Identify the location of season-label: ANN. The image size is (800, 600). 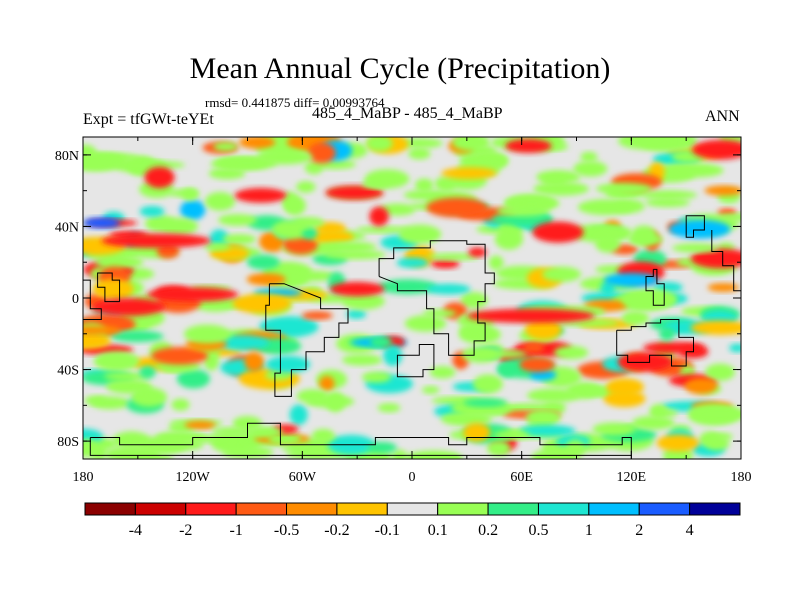
(722, 116).